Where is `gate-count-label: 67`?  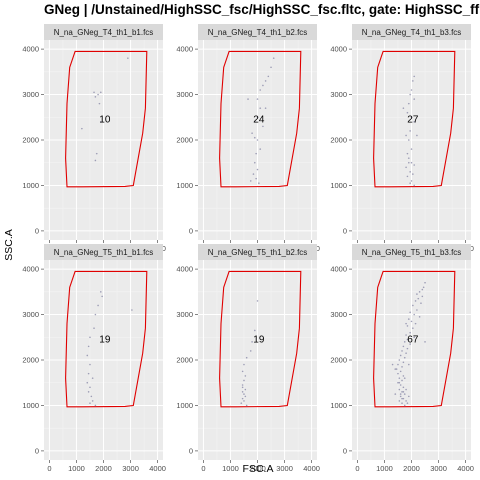
gate-count-label: 67 is located at coordinates (413, 340).